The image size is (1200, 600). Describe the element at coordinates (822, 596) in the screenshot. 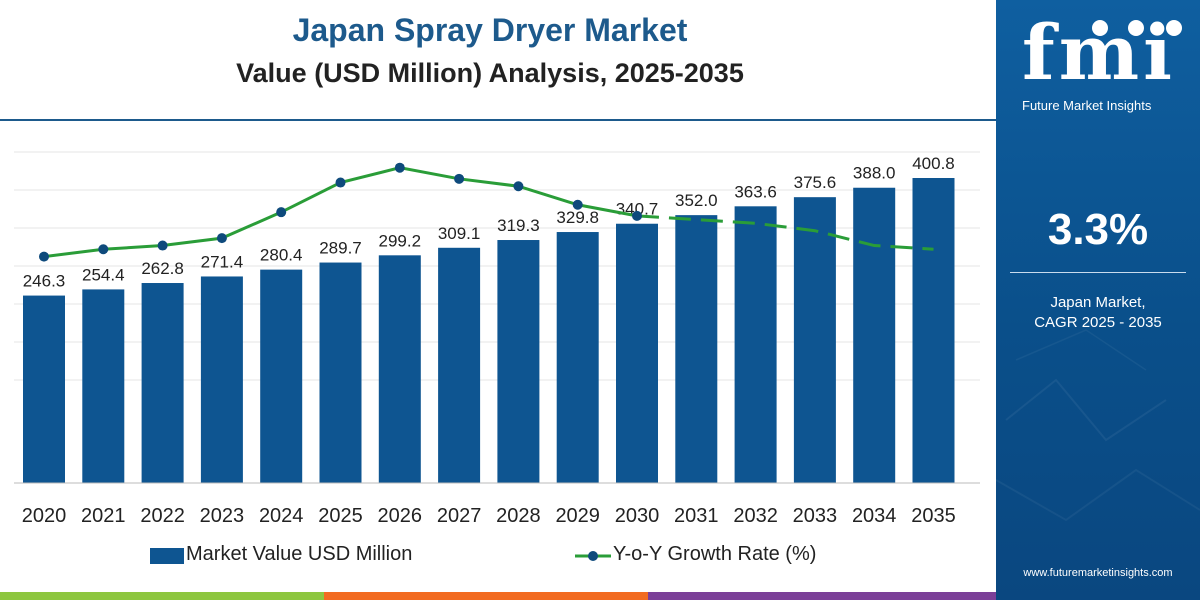

I see `footer-stripe-purple` at that location.